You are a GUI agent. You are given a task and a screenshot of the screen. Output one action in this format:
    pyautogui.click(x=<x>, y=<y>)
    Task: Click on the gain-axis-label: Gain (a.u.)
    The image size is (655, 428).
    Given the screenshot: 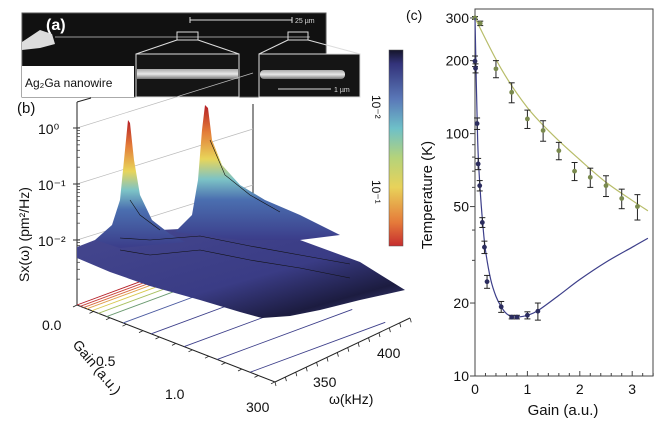 What is the action you would take?
    pyautogui.click(x=97, y=367)
    